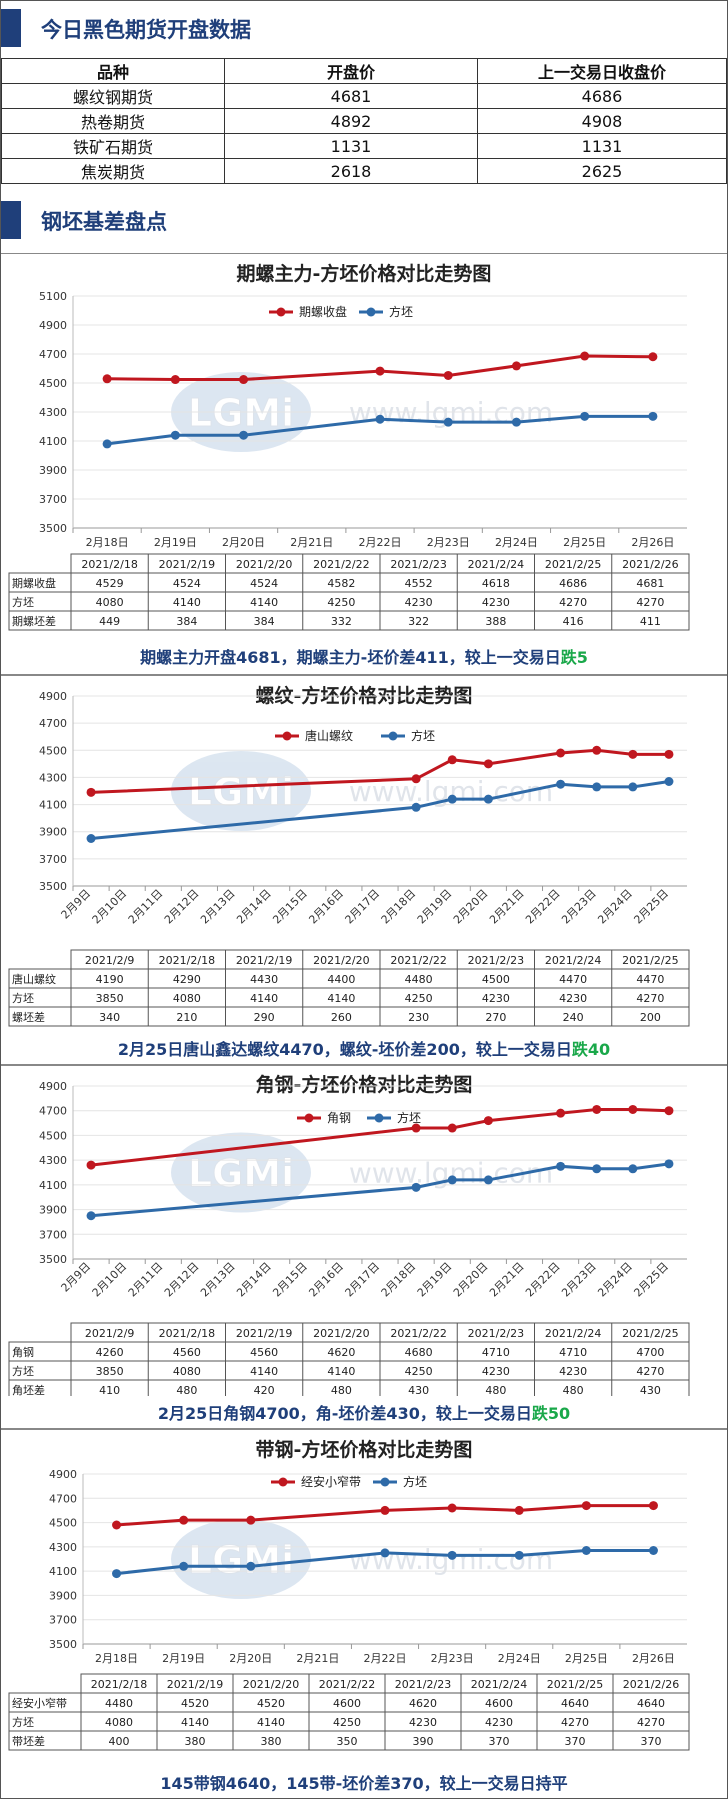 Image resolution: width=728 pixels, height=1799 pixels. I want to click on table-header-cell: 2021/2/25, so click(575, 1684).